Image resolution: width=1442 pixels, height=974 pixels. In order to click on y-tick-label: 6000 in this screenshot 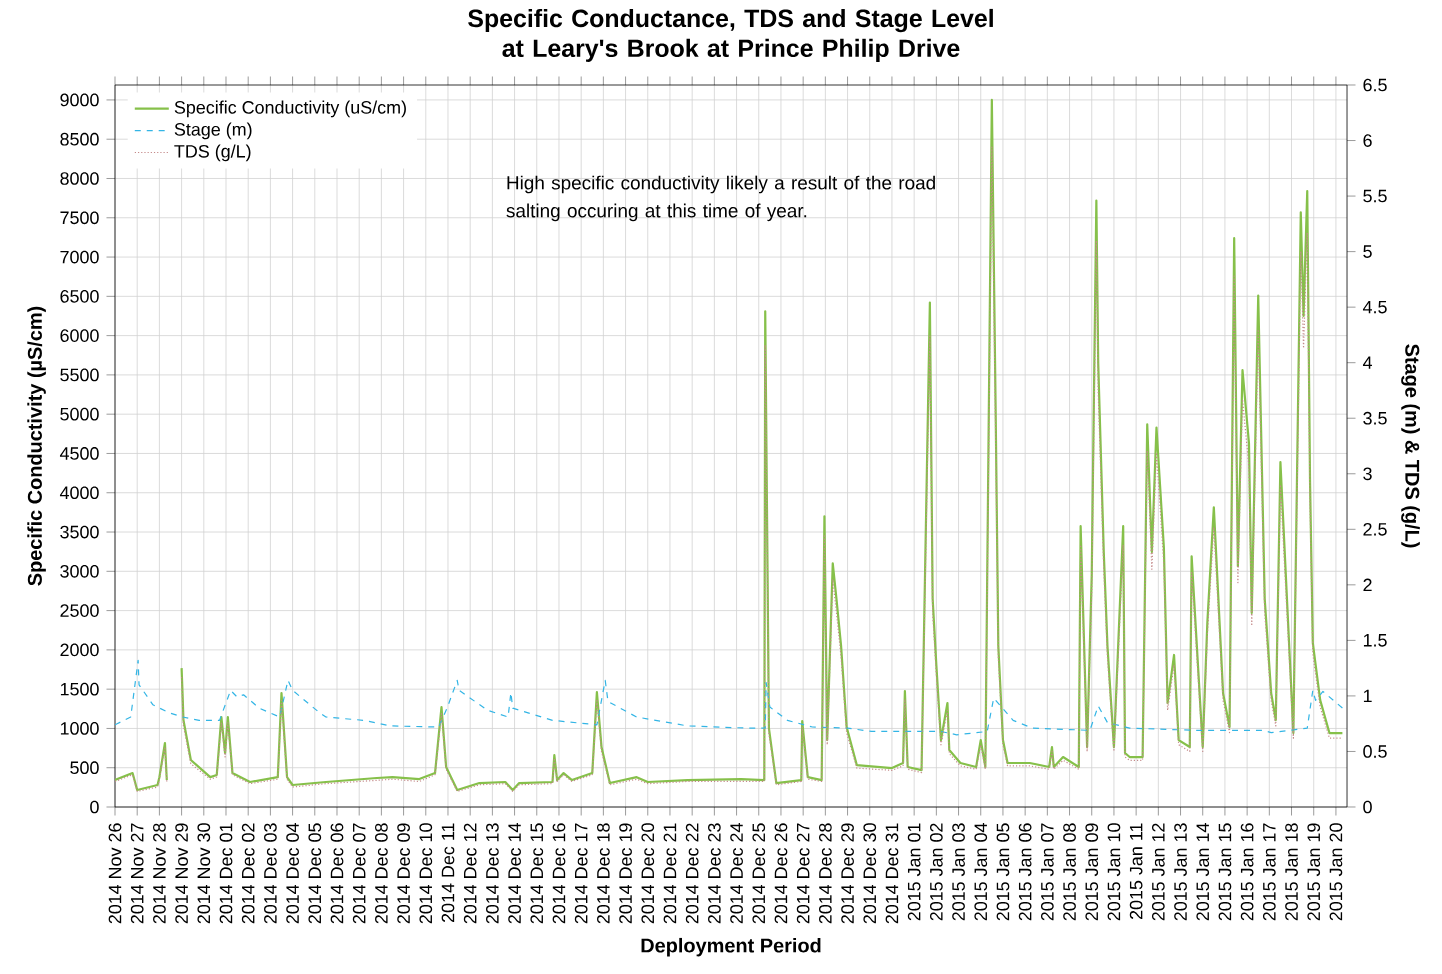, I will do `click(79, 335)`.